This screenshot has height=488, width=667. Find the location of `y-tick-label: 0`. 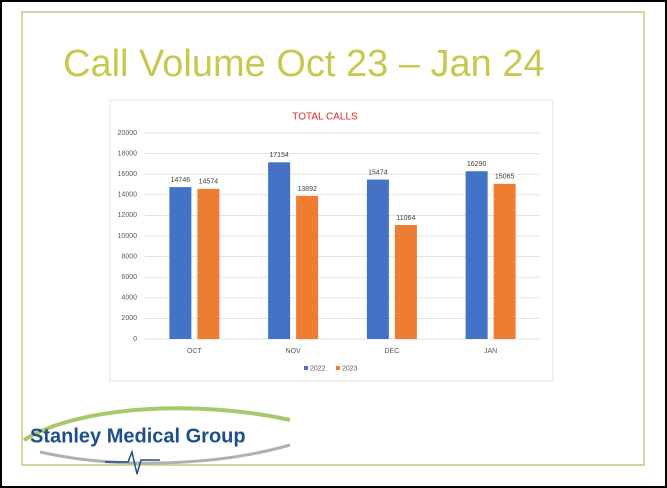

y-tick-label: 0 is located at coordinates (135, 339).